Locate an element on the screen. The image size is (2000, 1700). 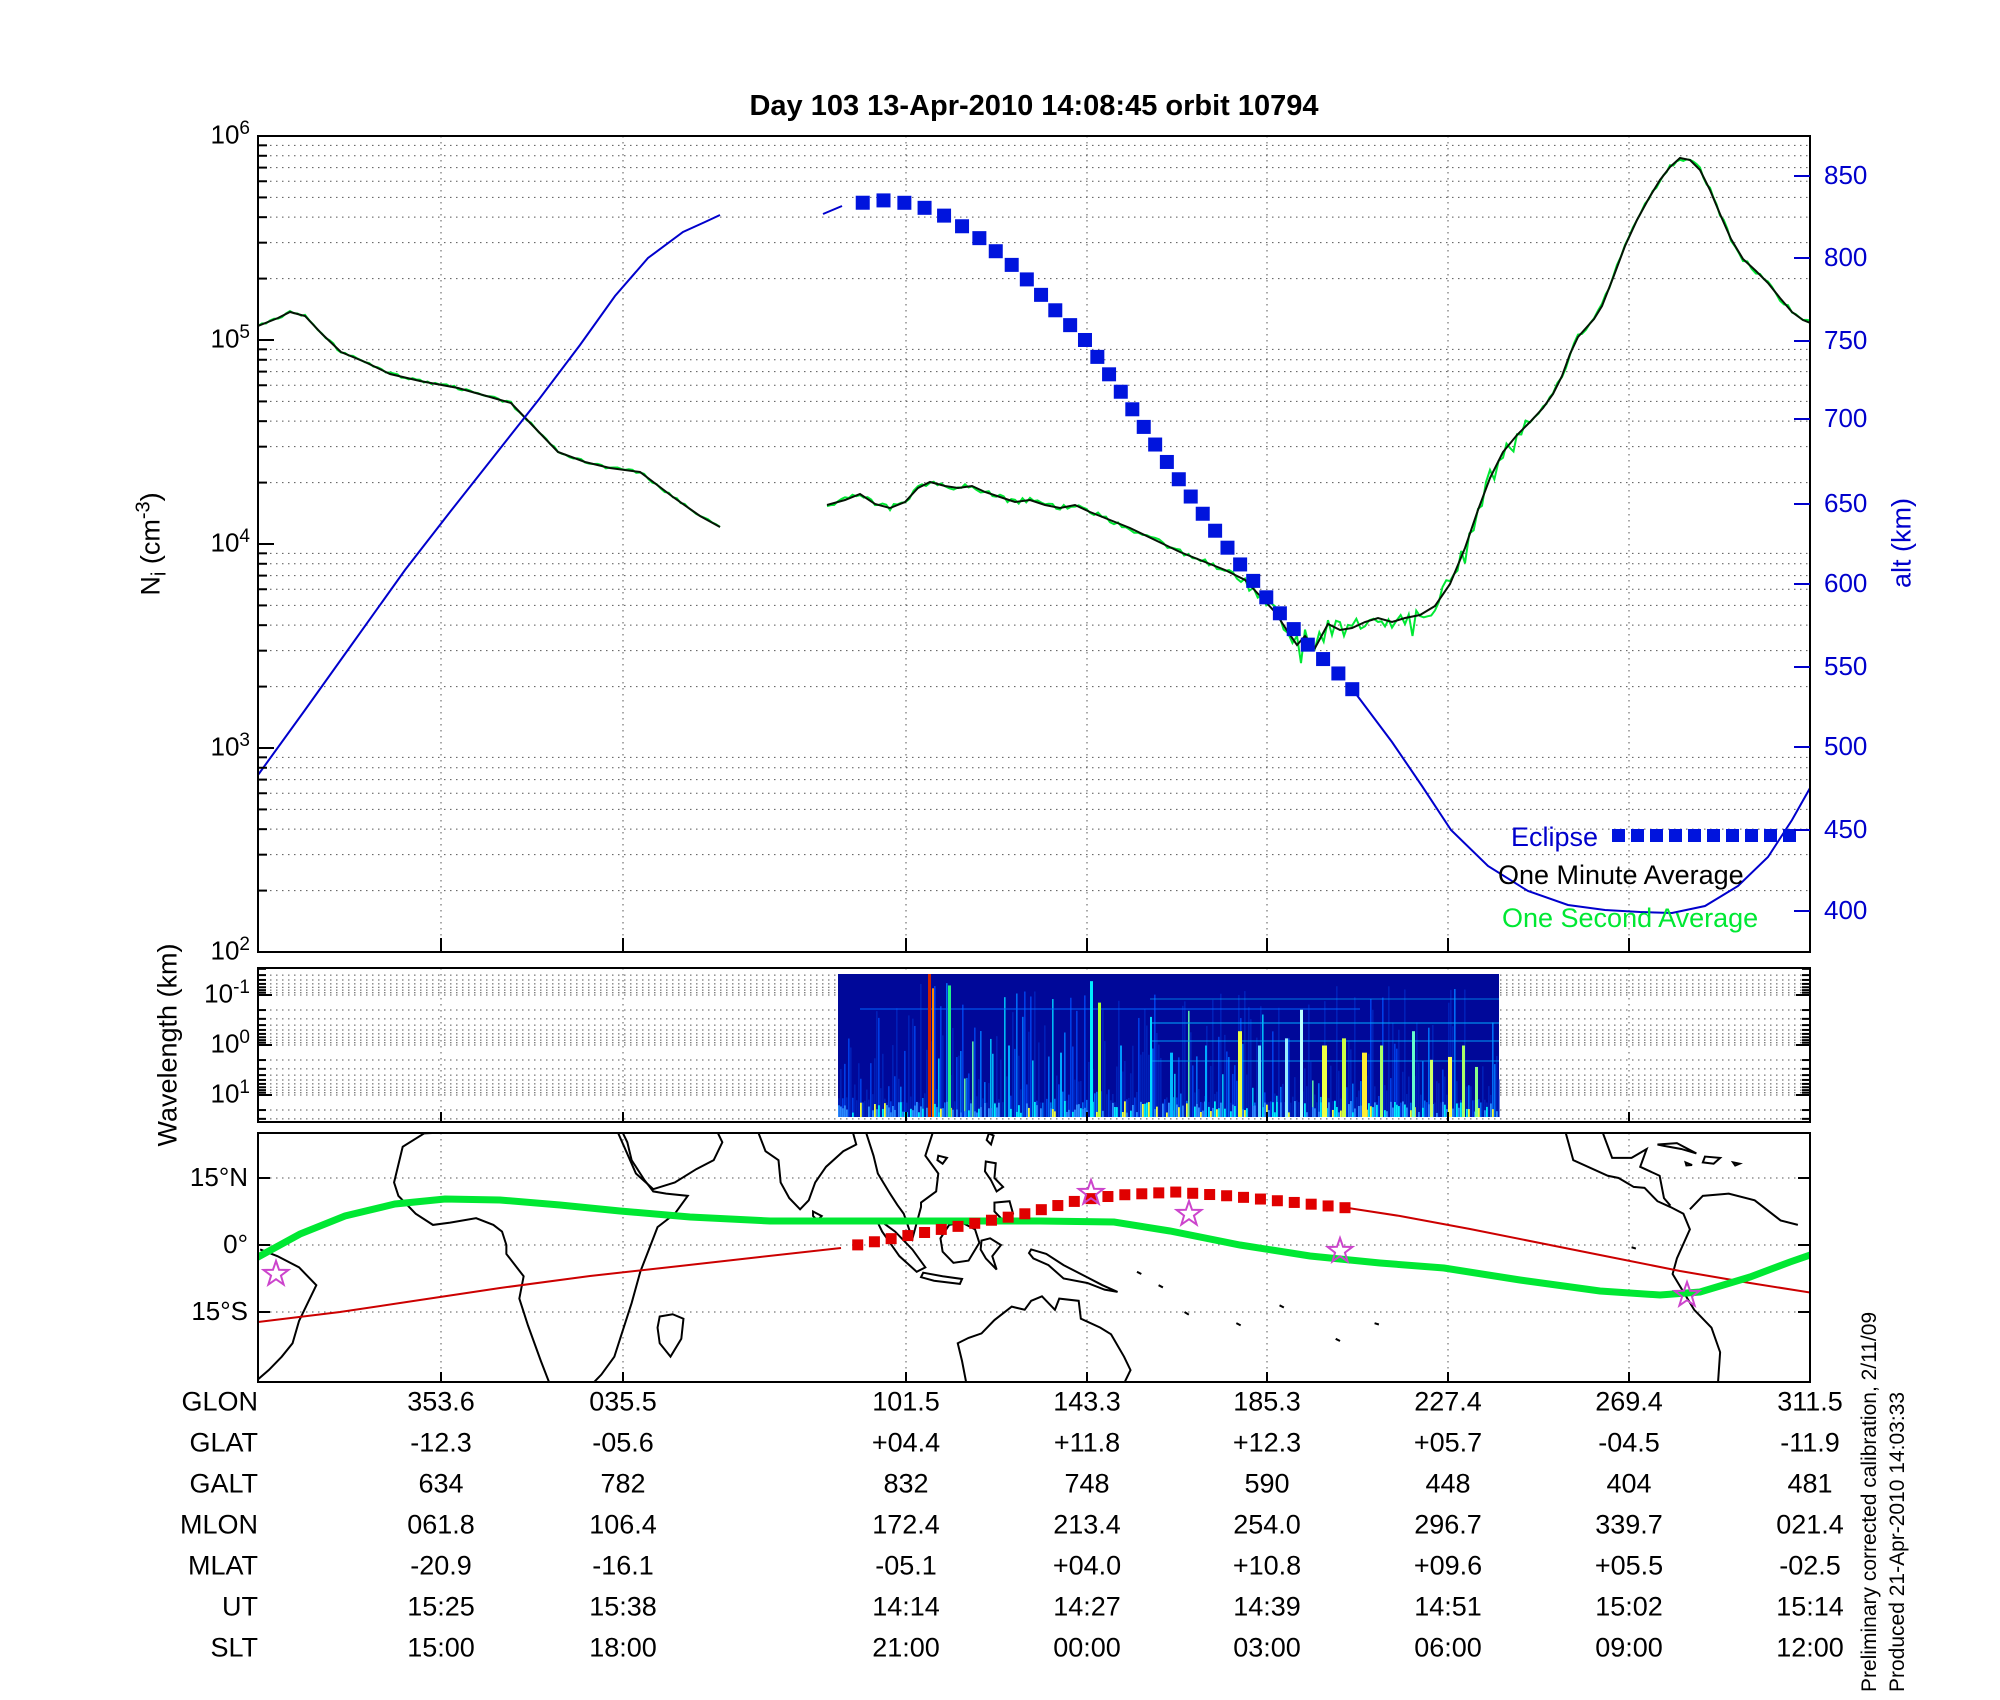
table-cell: 634 is located at coordinates (441, 1483).